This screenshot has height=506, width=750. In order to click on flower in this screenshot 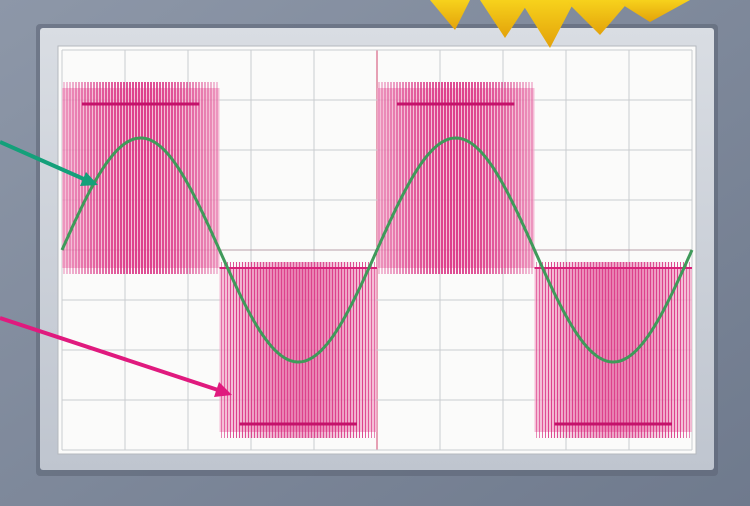, I will do `click(560, 24)`.